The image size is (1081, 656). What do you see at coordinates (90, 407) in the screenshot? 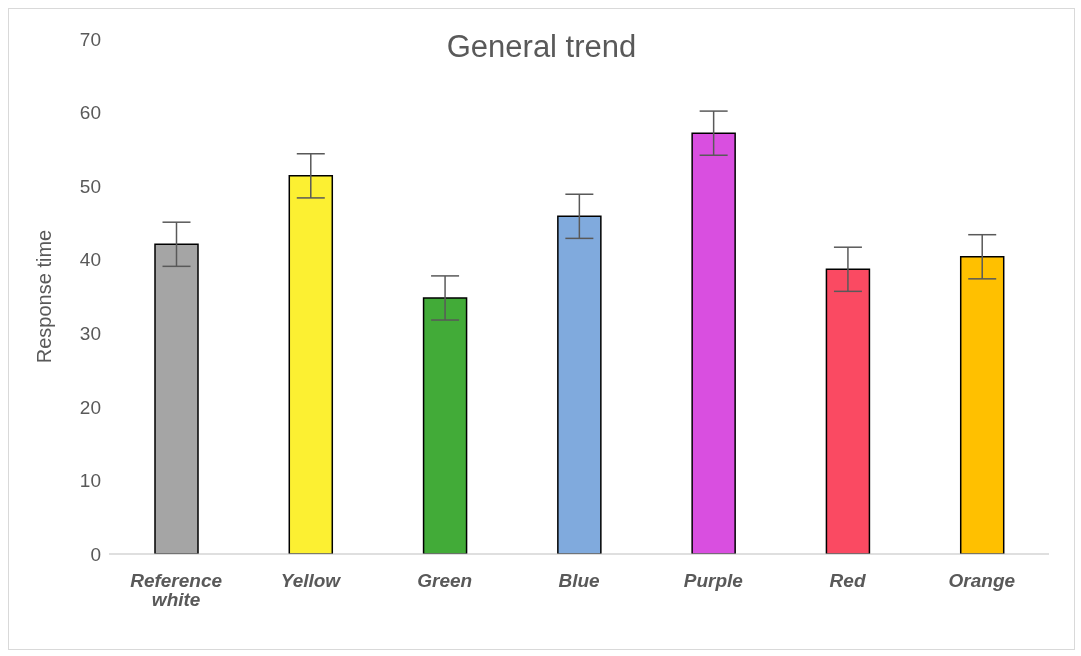
I see `y-tick-label: 20` at bounding box center [90, 407].